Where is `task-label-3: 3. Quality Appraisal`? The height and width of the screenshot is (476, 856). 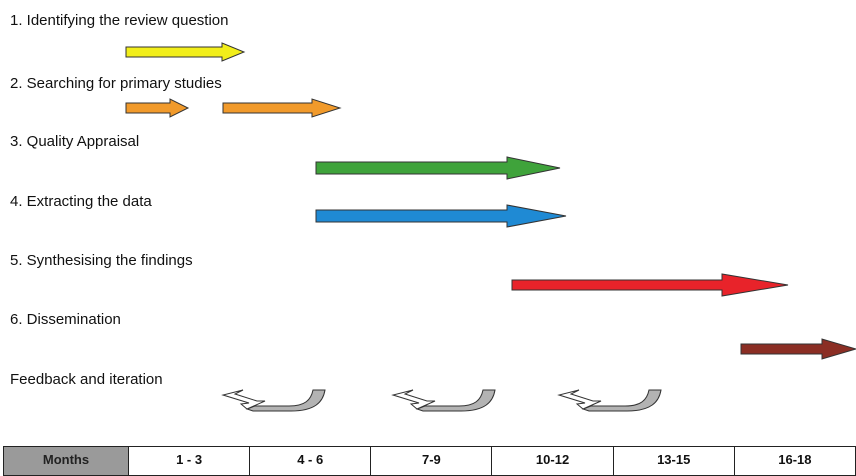
task-label-3: 3. Quality Appraisal is located at coordinates (75, 141).